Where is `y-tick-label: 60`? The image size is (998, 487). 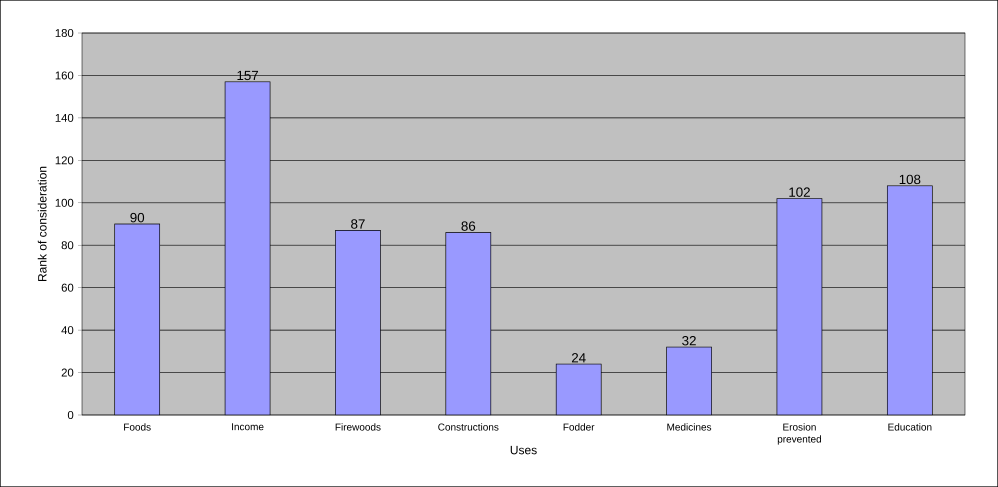
y-tick-label: 60 is located at coordinates (68, 288).